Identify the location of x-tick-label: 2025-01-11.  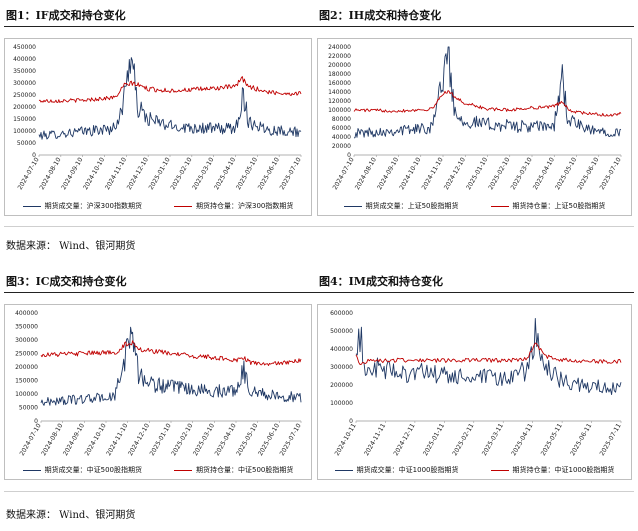
(434, 439).